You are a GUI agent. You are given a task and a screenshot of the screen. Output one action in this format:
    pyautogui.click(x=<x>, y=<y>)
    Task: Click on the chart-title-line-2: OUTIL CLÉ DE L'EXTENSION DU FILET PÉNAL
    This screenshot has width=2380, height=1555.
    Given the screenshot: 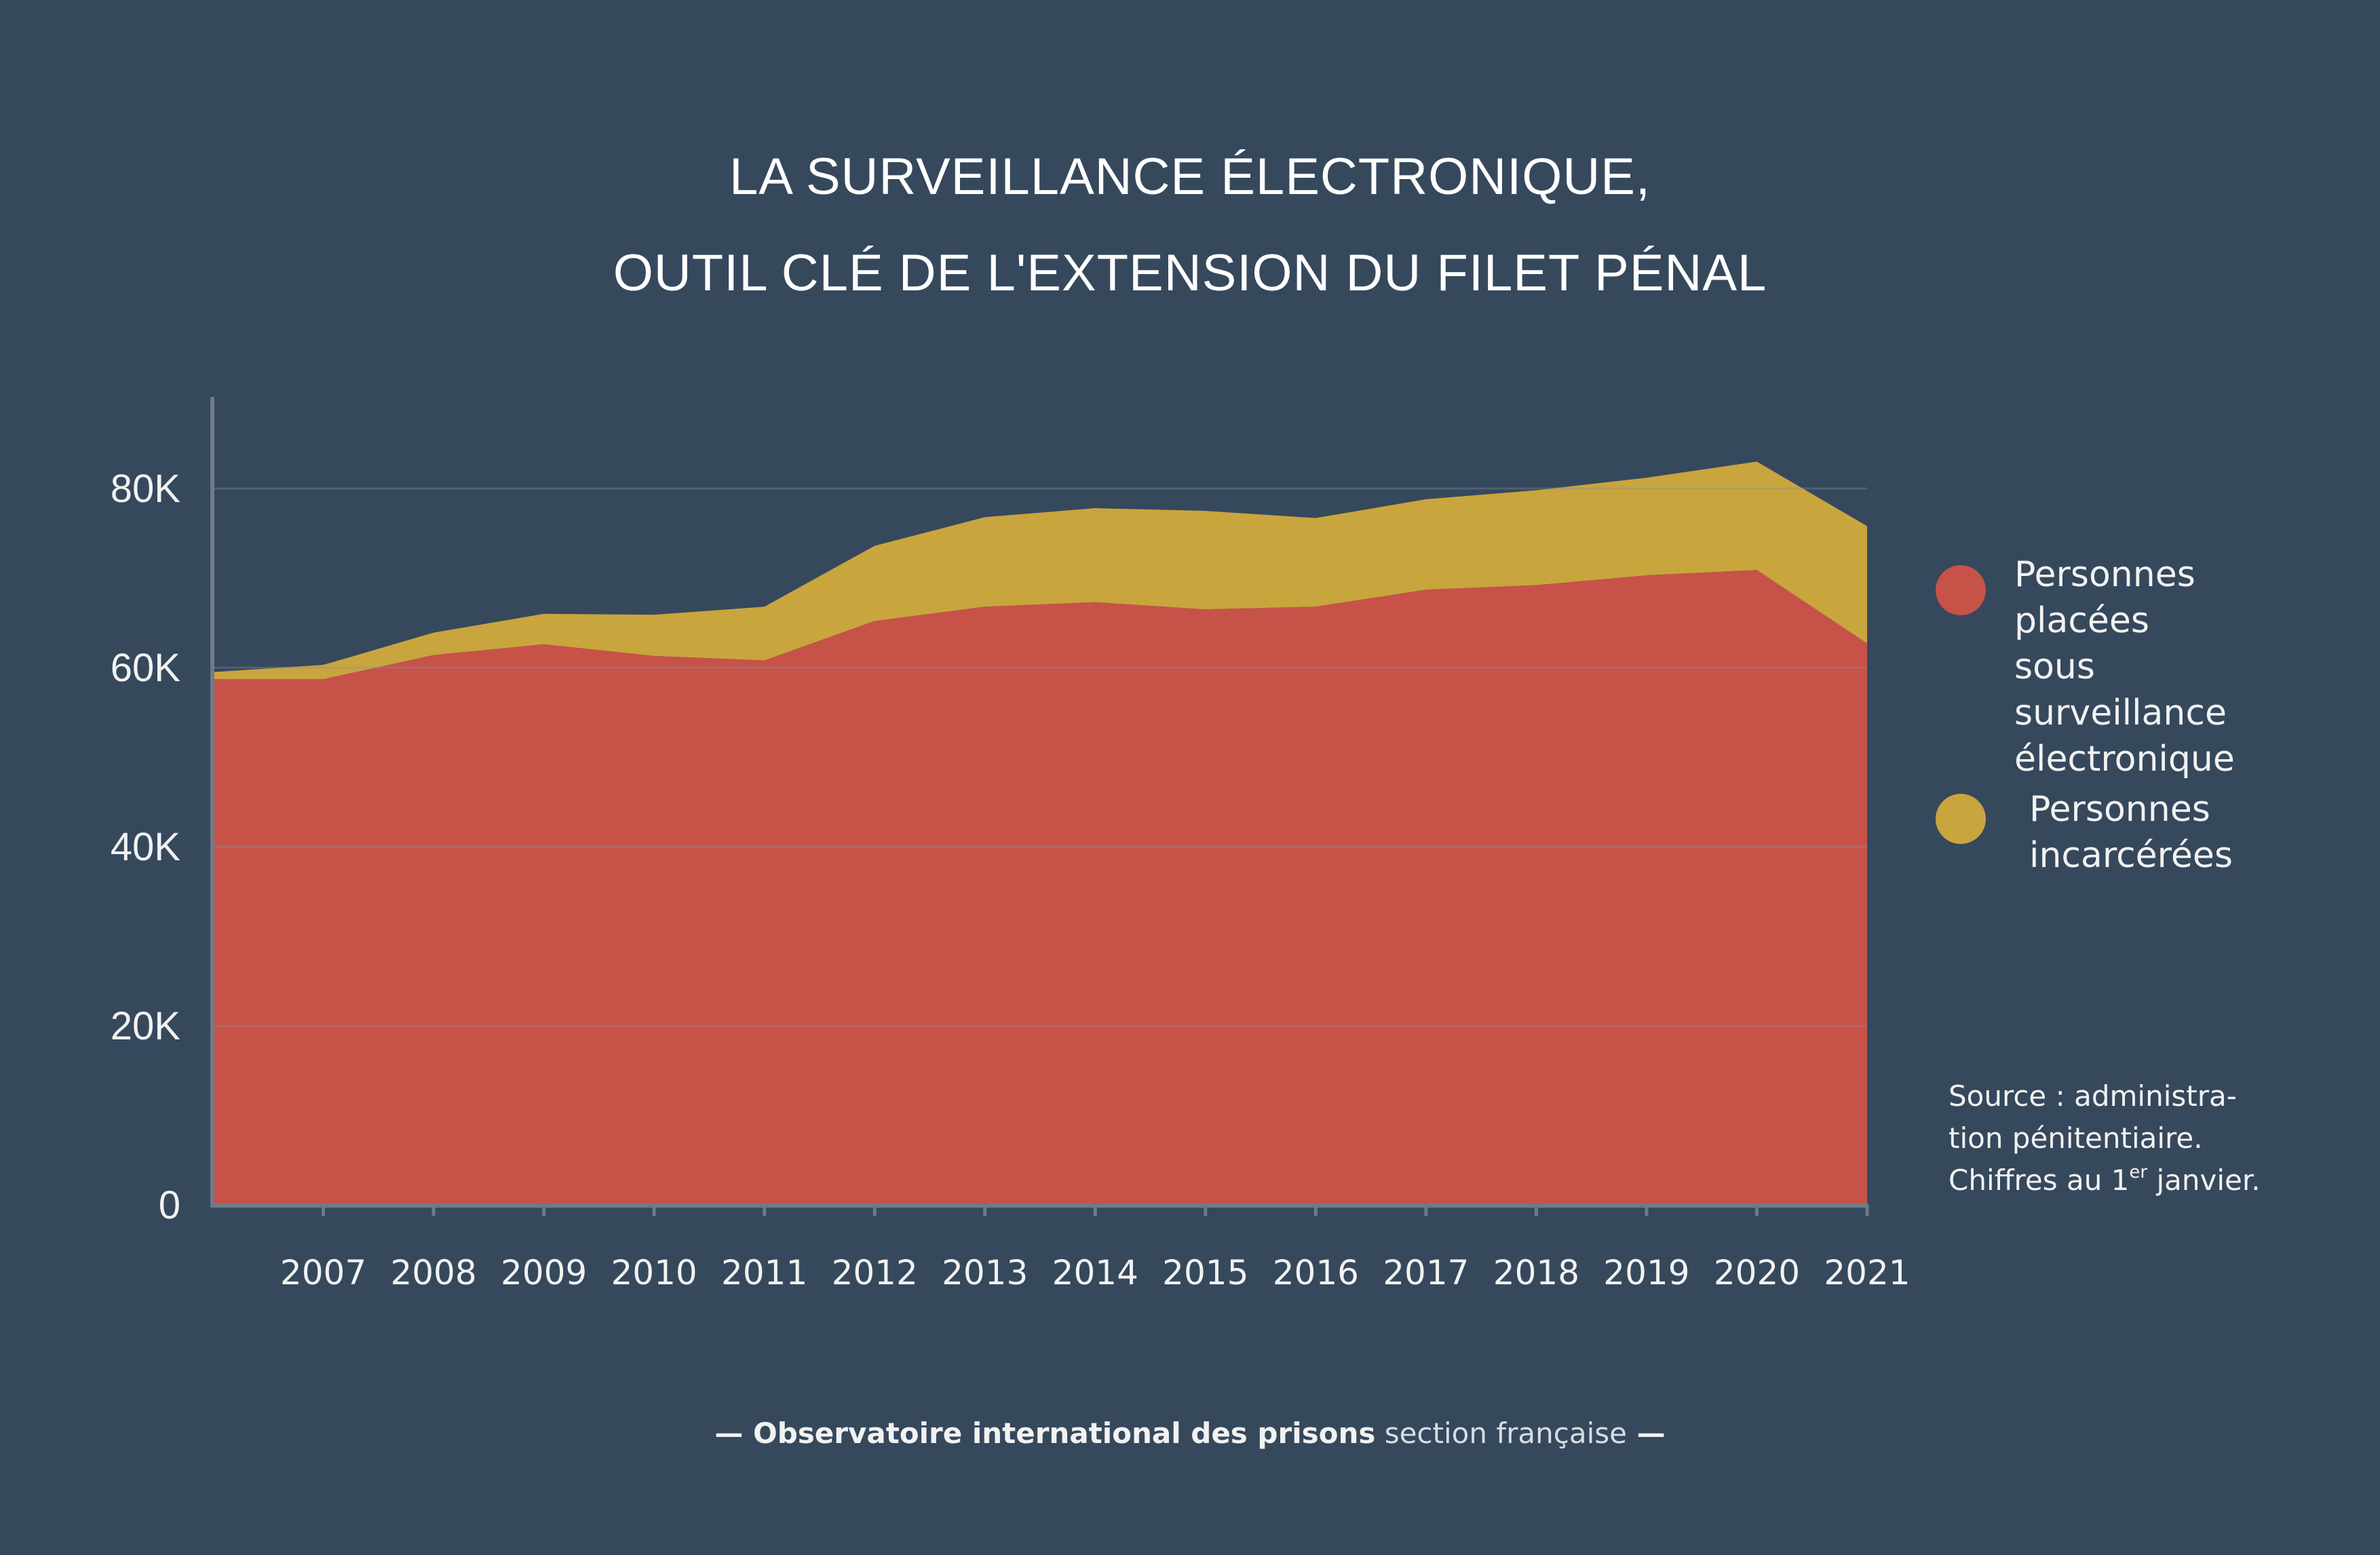 What is the action you would take?
    pyautogui.click(x=1190, y=273)
    